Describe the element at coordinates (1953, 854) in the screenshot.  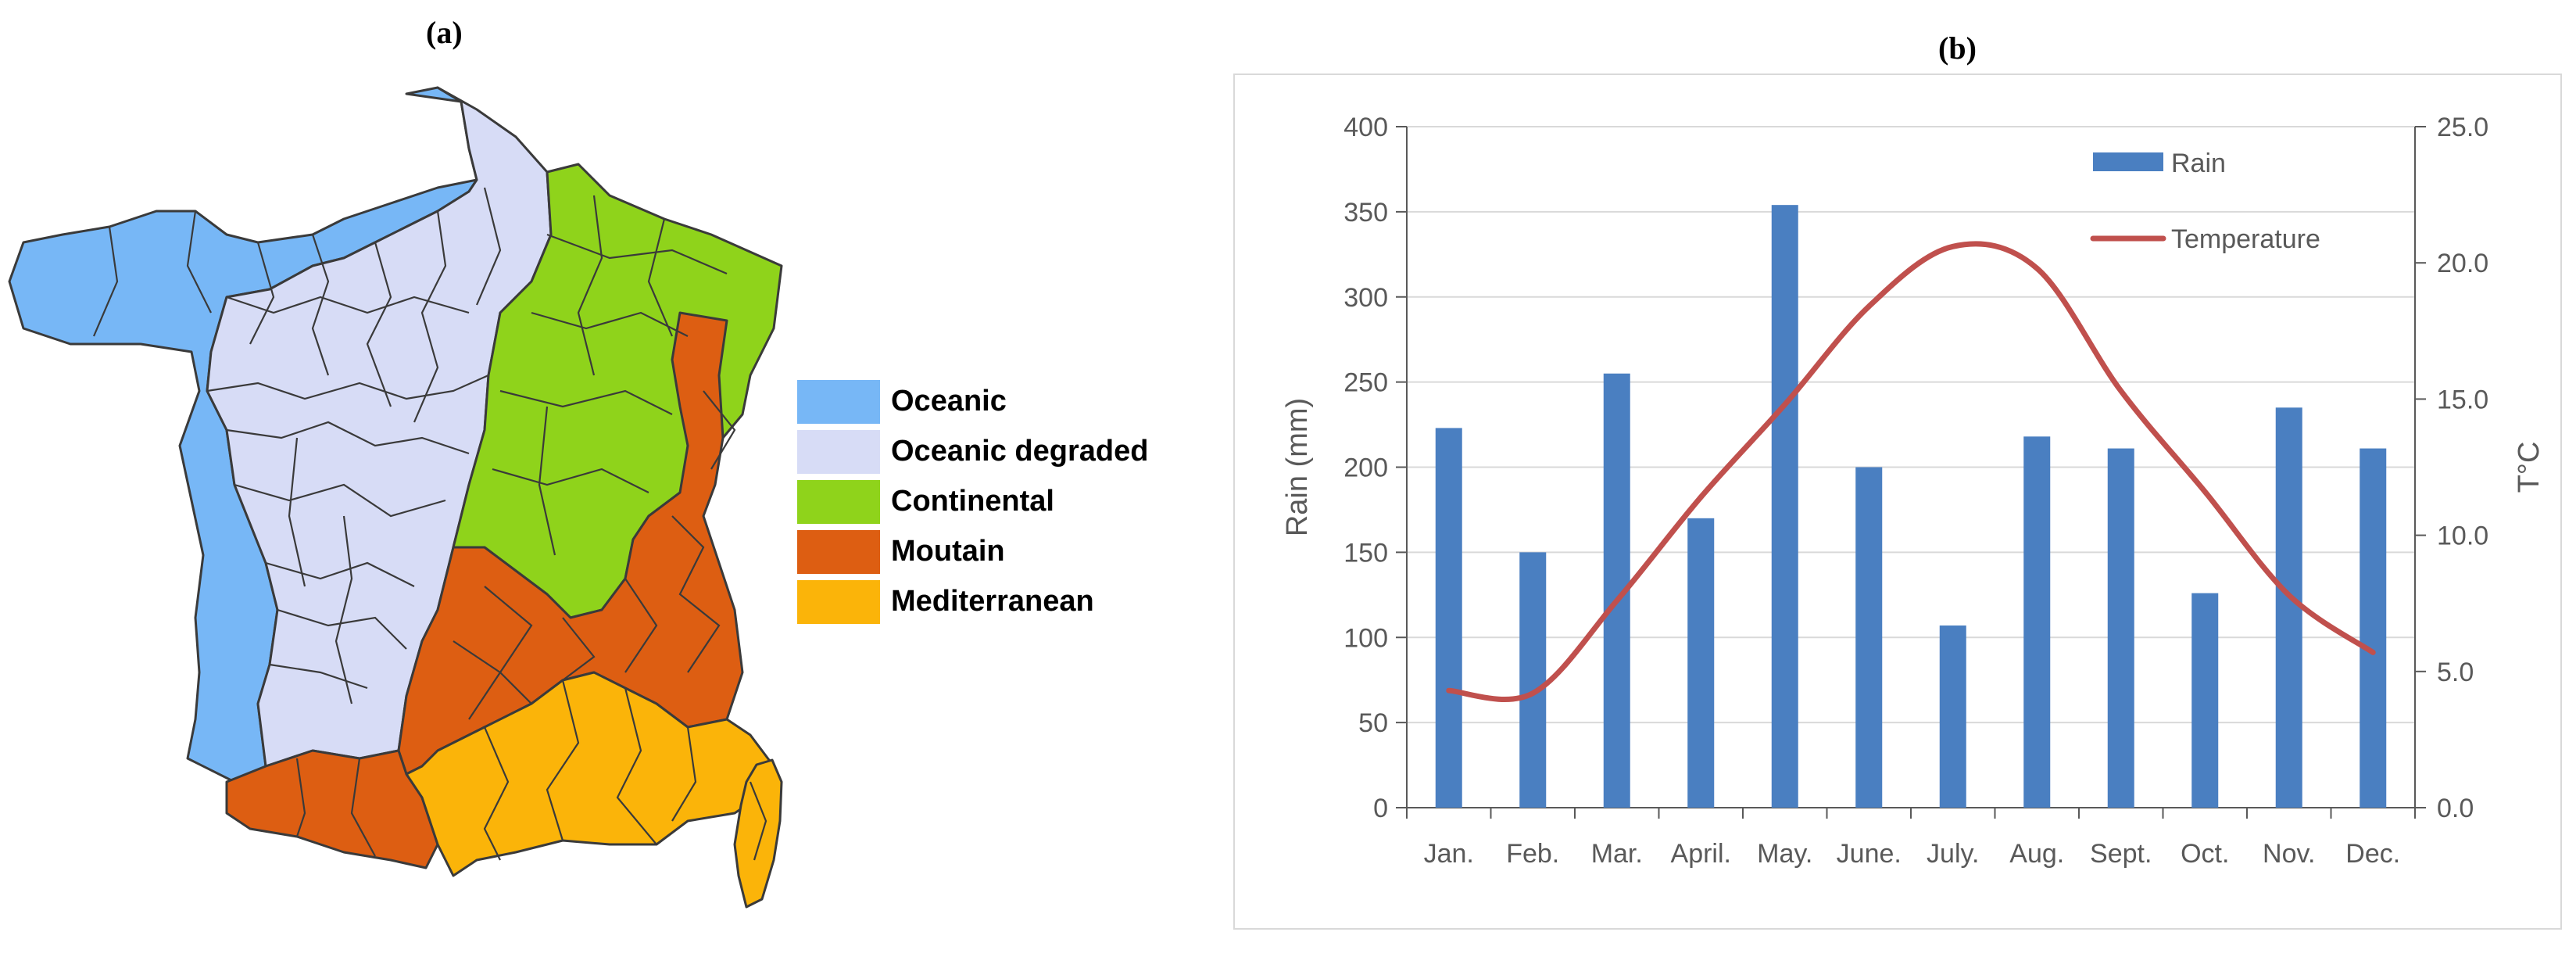
I see `x-tick-label: July.` at that location.